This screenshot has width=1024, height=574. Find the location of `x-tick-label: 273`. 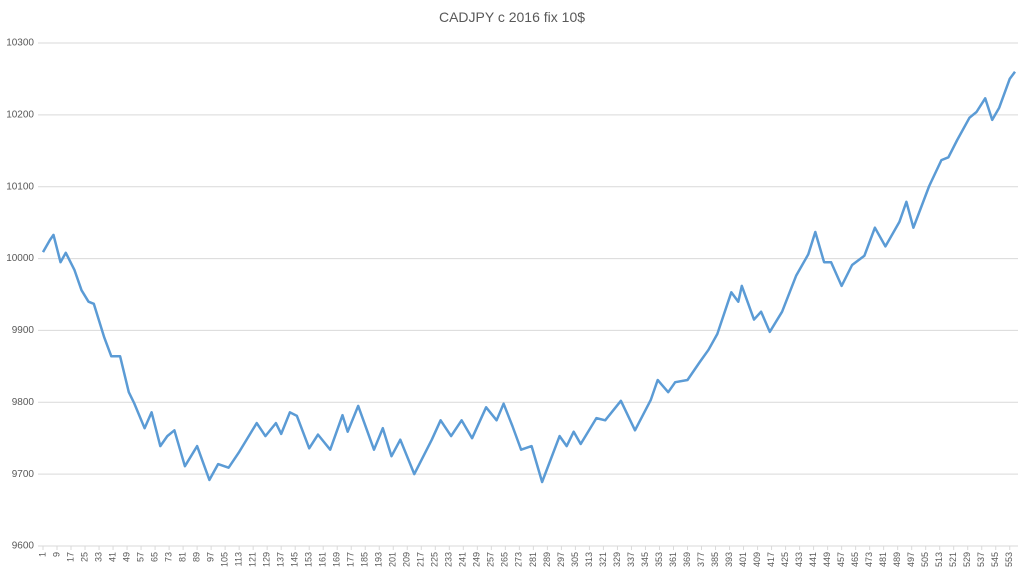

x-tick-label: 273 is located at coordinates (519, 559).